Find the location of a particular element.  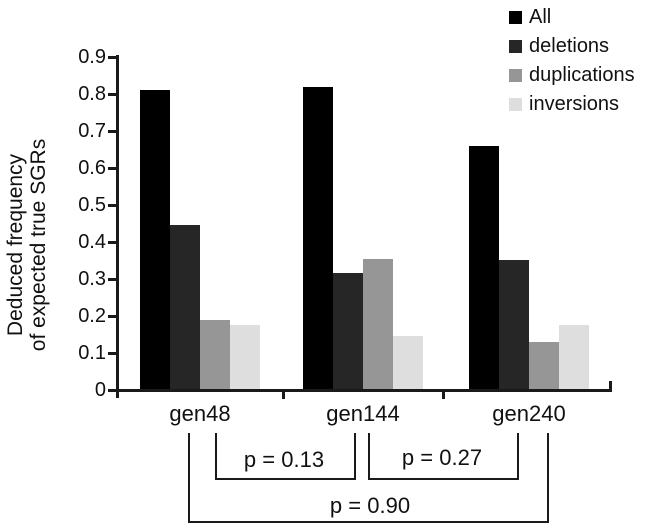

x-axis-line is located at coordinates (364, 390).